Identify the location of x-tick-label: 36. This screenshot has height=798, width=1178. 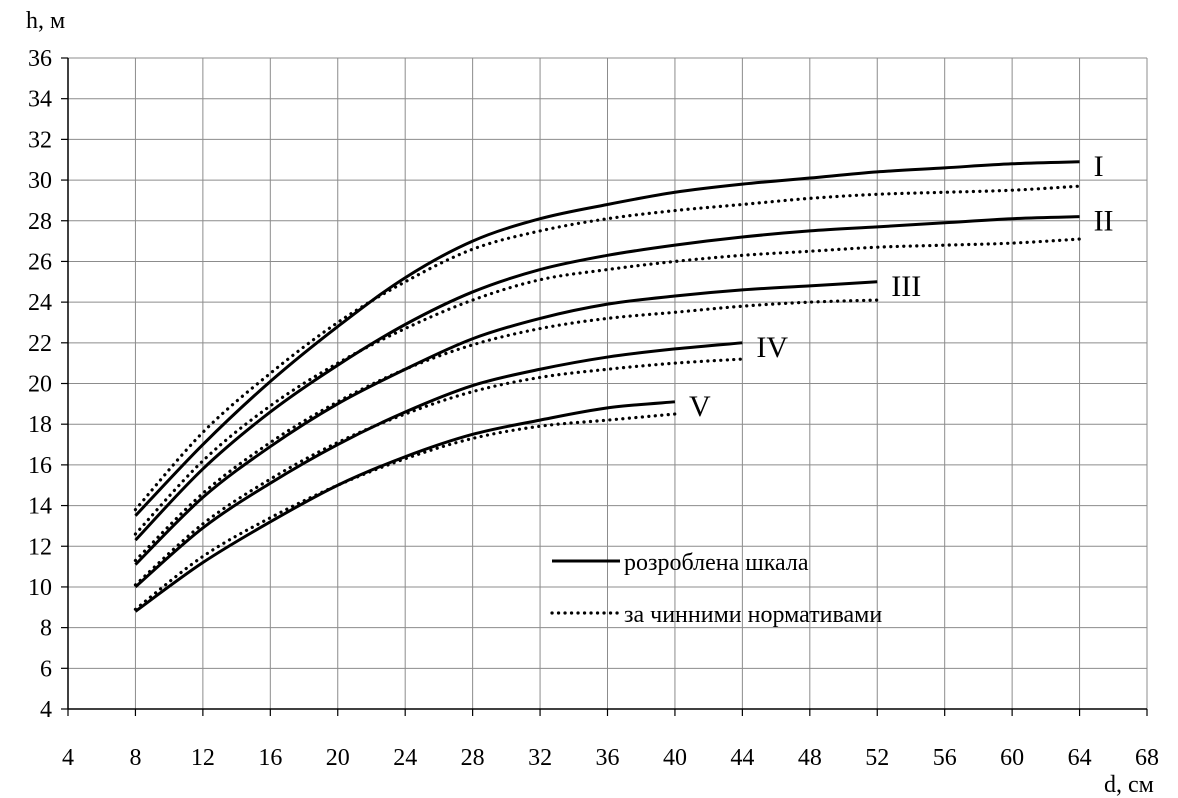
(608, 758).